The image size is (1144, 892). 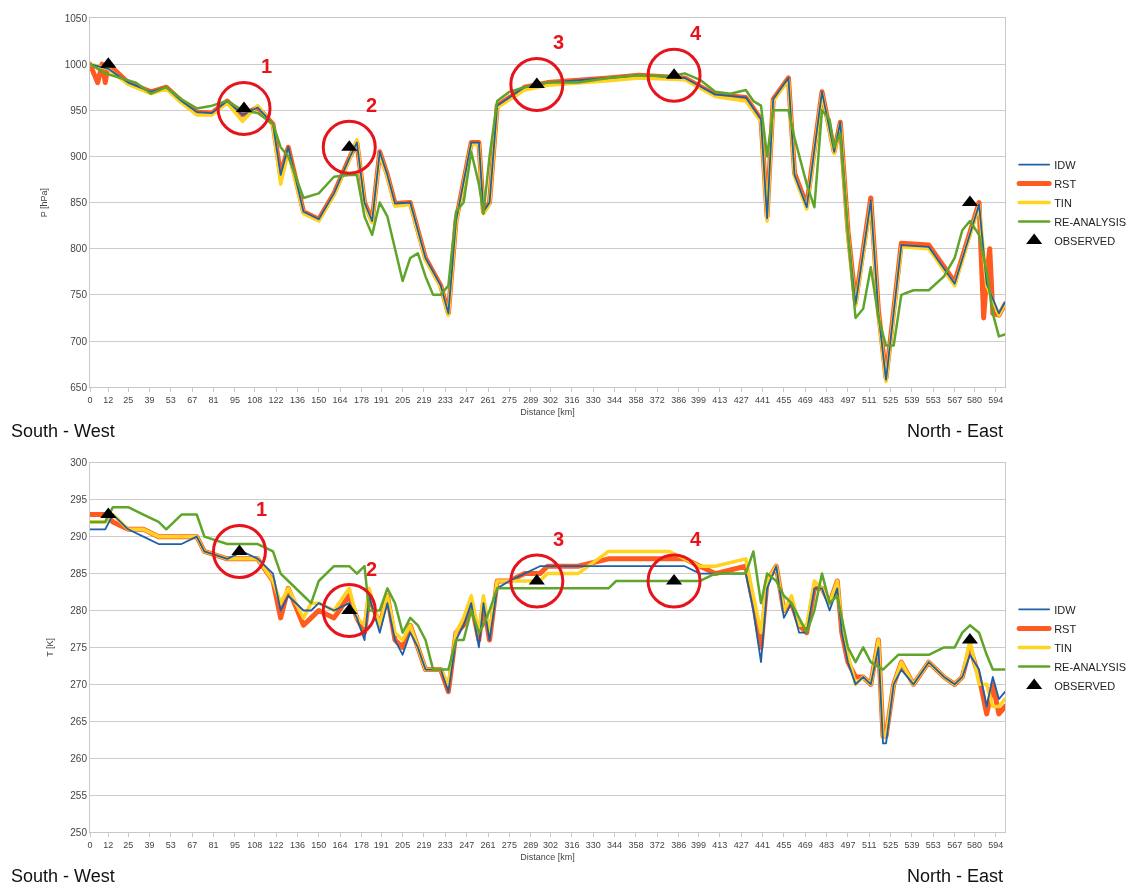 I want to click on x-tick-label: 525, so click(x=891, y=399).